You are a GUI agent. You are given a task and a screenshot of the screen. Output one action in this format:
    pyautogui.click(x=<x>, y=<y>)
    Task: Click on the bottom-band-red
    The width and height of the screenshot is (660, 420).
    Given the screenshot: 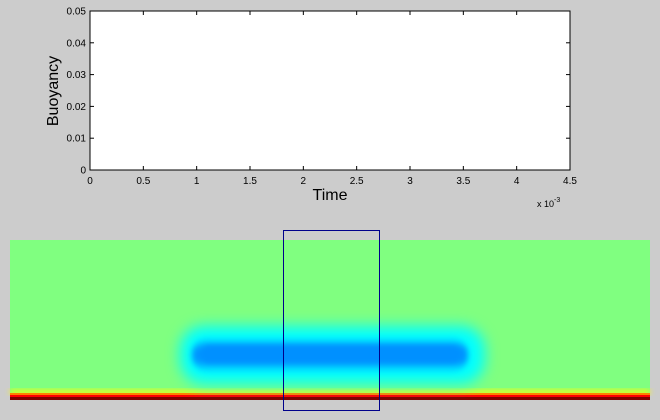 What is the action you would take?
    pyautogui.click(x=330, y=396)
    